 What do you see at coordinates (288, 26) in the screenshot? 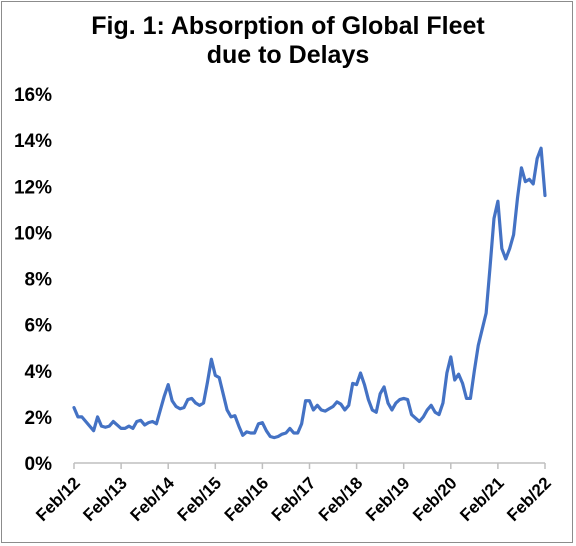
I see `chart-title-line-1: Fig. 1: Absorption of Global Fleet` at bounding box center [288, 26].